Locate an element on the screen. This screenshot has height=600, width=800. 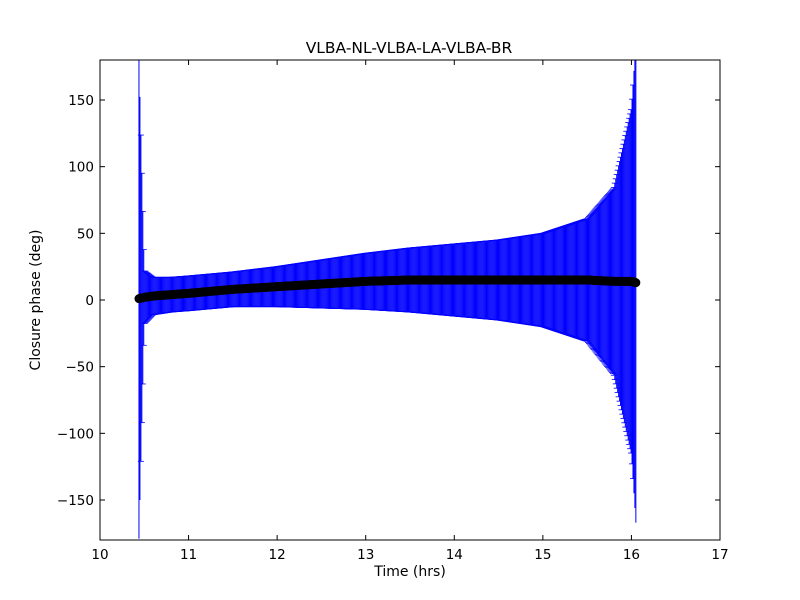
data-point is located at coordinates (636, 283).